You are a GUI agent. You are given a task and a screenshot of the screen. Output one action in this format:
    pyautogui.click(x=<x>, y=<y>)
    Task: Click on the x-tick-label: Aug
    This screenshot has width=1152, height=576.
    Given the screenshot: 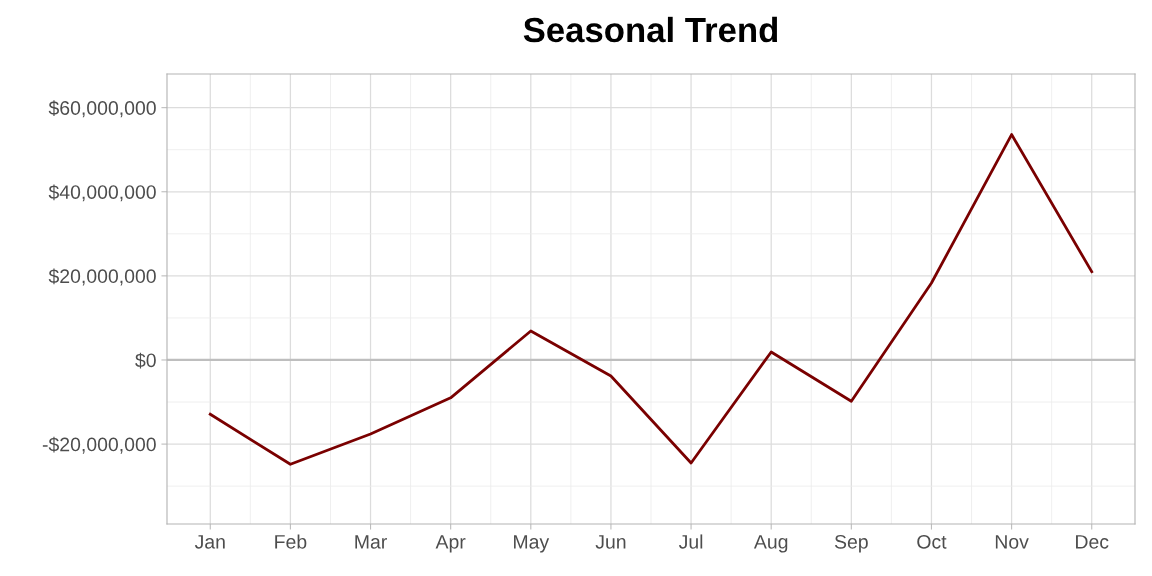 What is the action you would take?
    pyautogui.click(x=770, y=544)
    